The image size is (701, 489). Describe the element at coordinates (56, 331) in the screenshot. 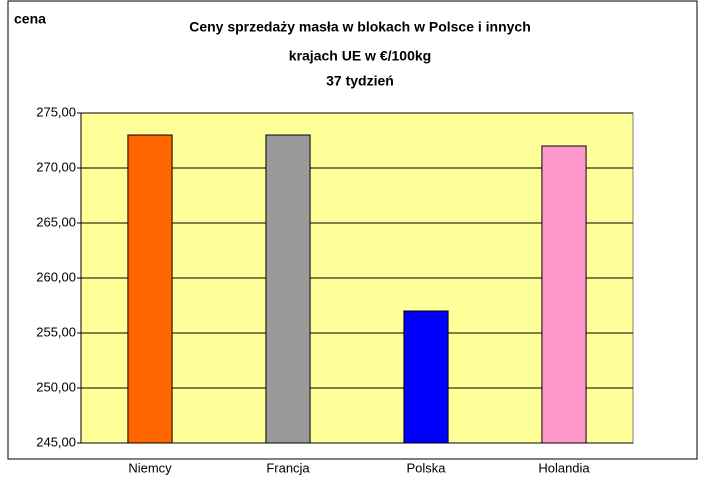

I see `y-tick-label: 255,00` at that location.